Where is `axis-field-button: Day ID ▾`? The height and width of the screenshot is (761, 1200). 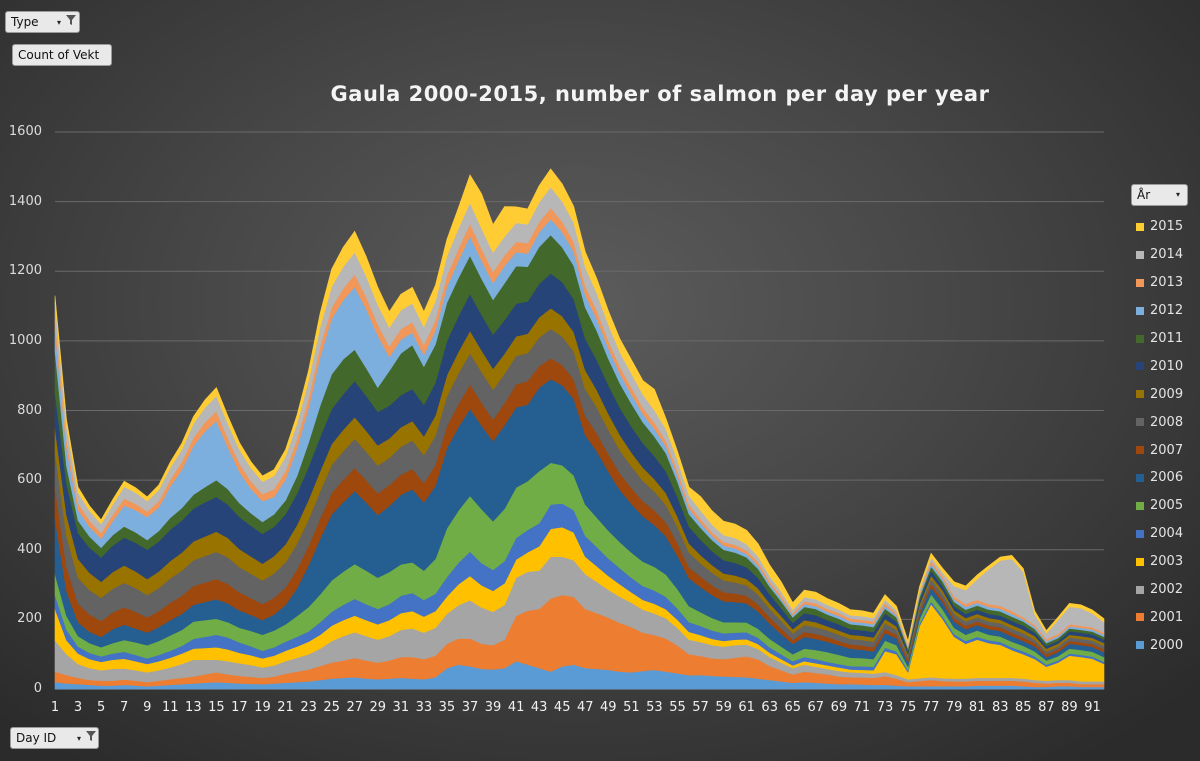 axis-field-button: Day ID ▾ is located at coordinates (54, 738).